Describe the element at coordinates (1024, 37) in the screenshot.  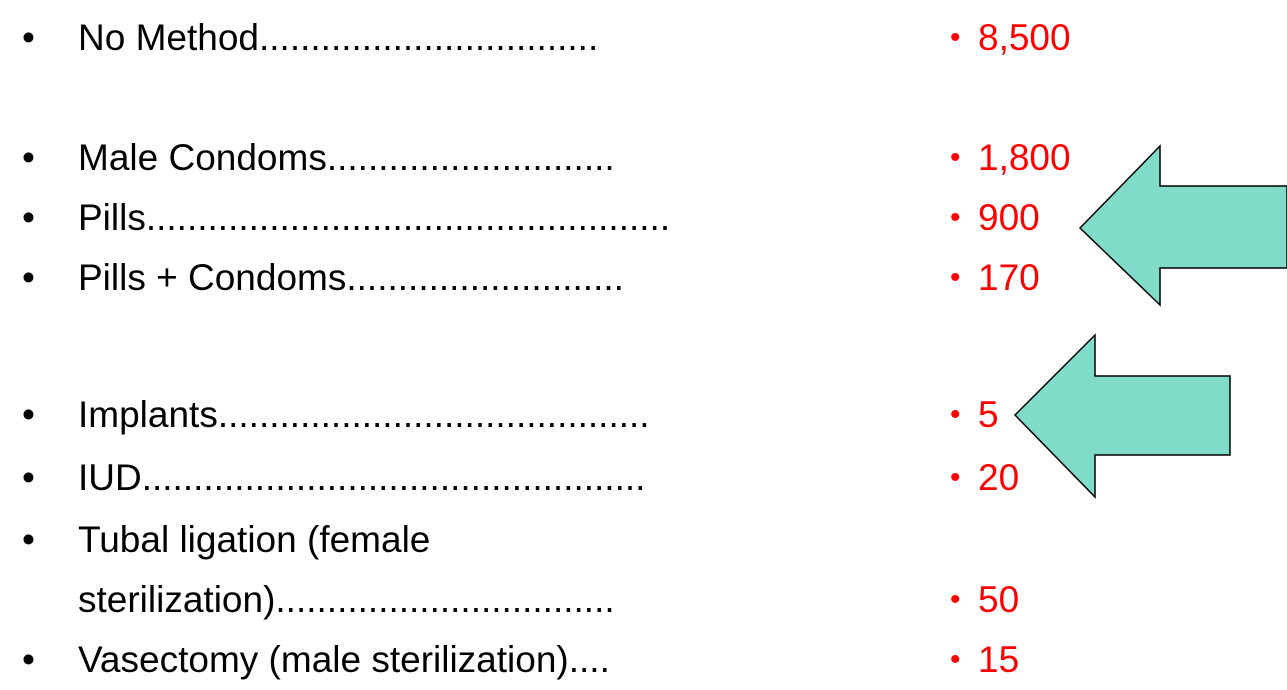
I see `item-value: 8,500` at that location.